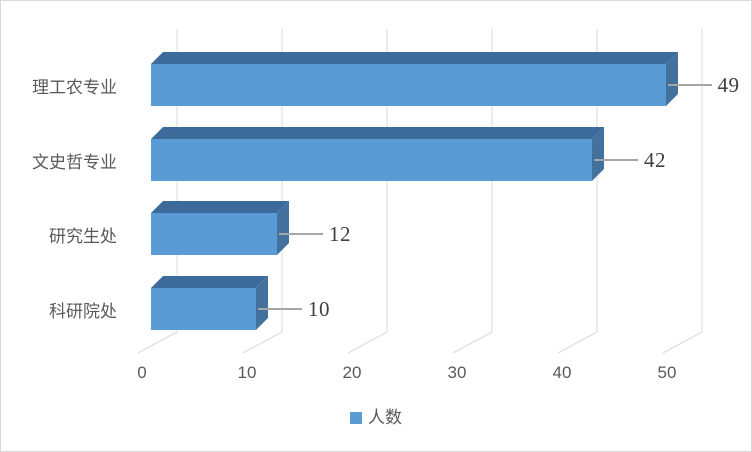  I want to click on x-tick-label: 20, so click(352, 372).